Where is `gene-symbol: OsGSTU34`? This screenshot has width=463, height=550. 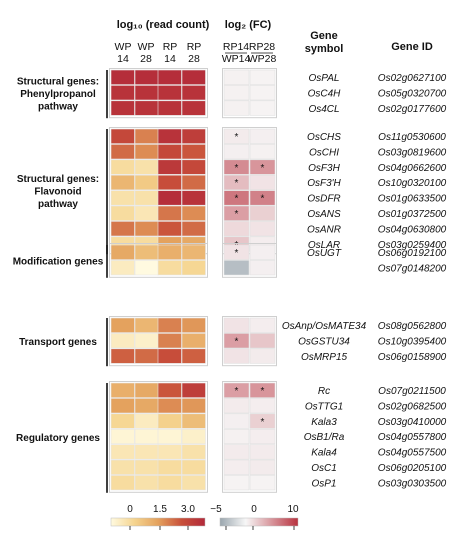
gene-symbol: OsGSTU34 is located at coordinates (324, 341).